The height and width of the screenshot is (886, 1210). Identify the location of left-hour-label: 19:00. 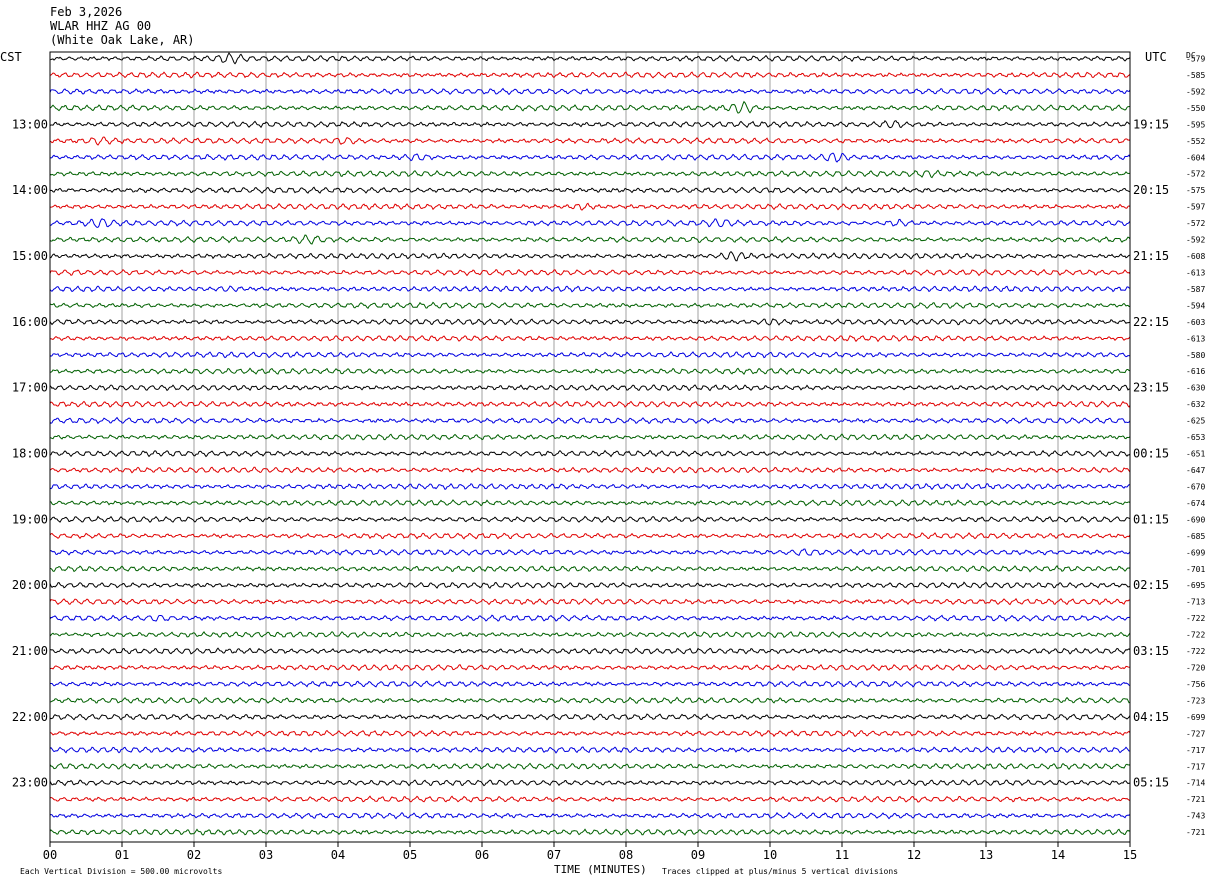
(30, 519).